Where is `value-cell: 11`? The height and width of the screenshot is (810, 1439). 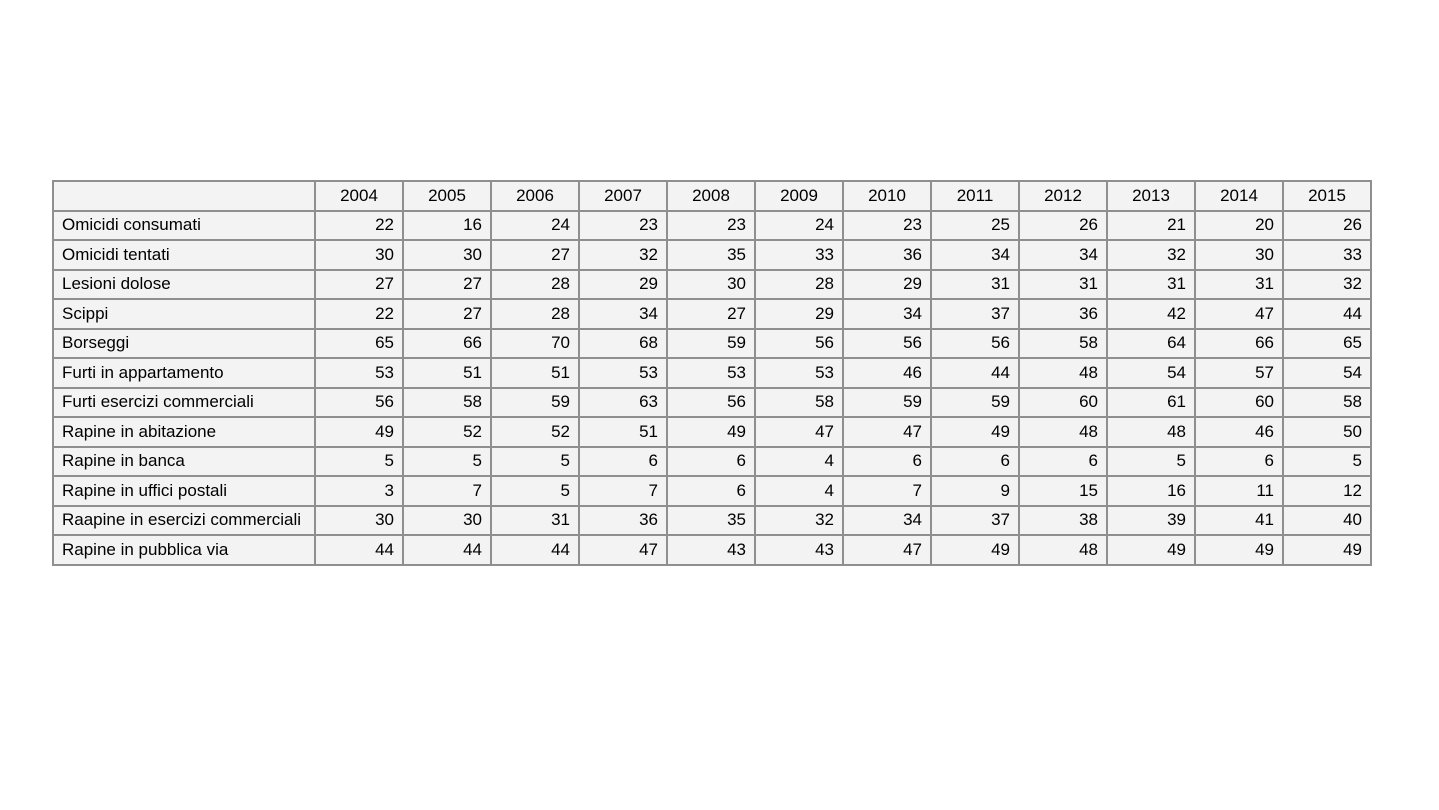
value-cell: 11 is located at coordinates (1239, 491).